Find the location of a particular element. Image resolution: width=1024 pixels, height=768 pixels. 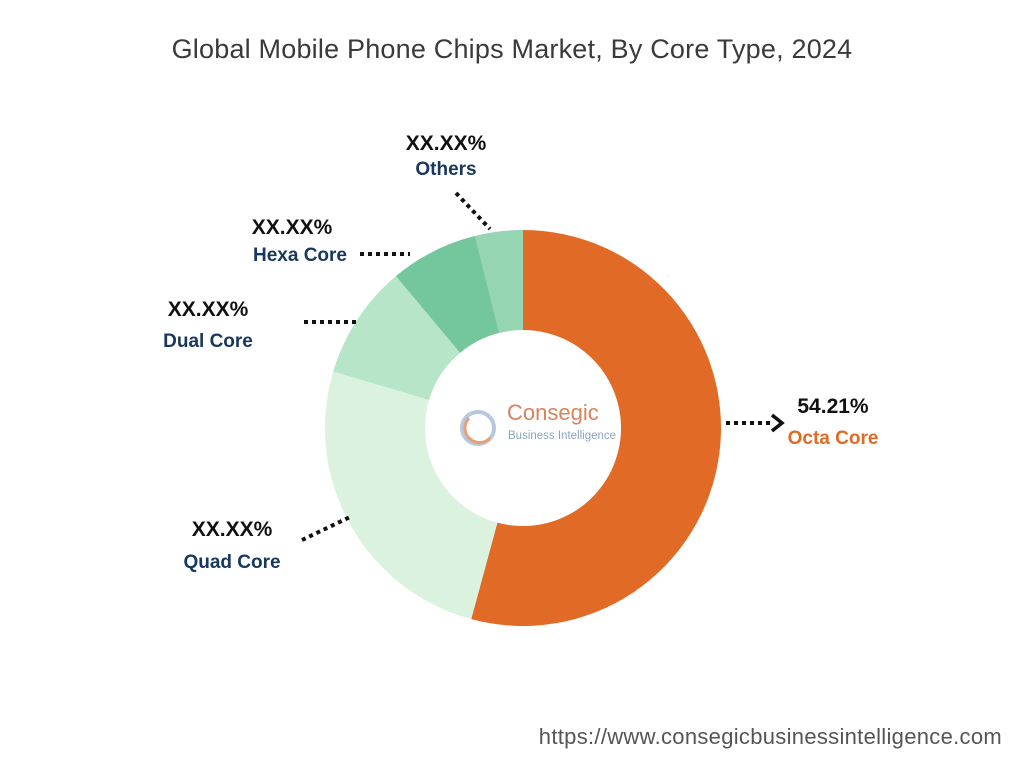

consegic-logo: Consegic Business Intelligence is located at coordinates (538, 423).